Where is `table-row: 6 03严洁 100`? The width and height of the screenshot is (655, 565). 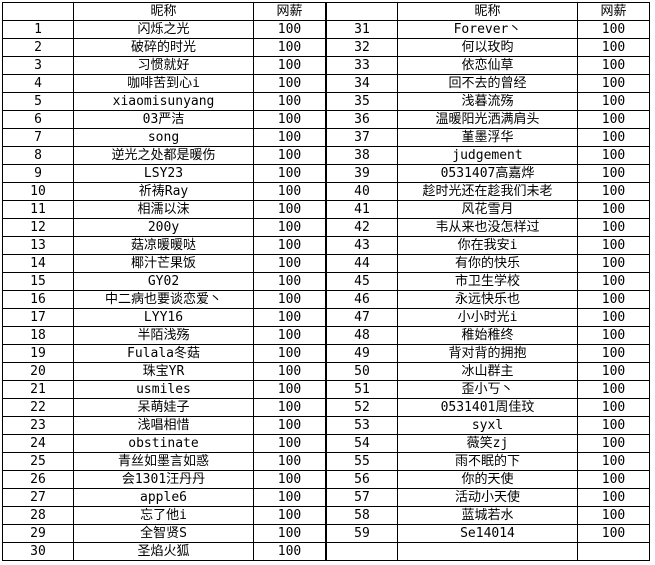
table-row: 6 03严洁 100 is located at coordinates (164, 119).